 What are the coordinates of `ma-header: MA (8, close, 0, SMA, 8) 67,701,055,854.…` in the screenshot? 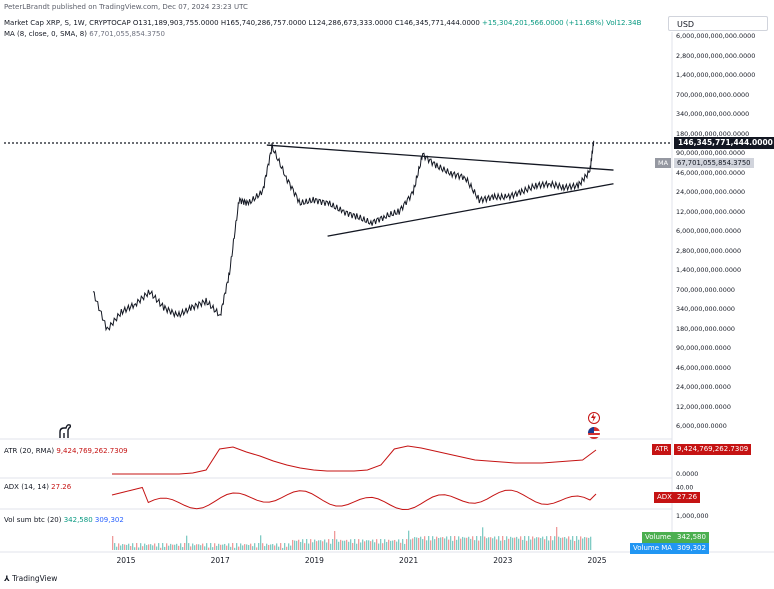 It's located at (84, 34).